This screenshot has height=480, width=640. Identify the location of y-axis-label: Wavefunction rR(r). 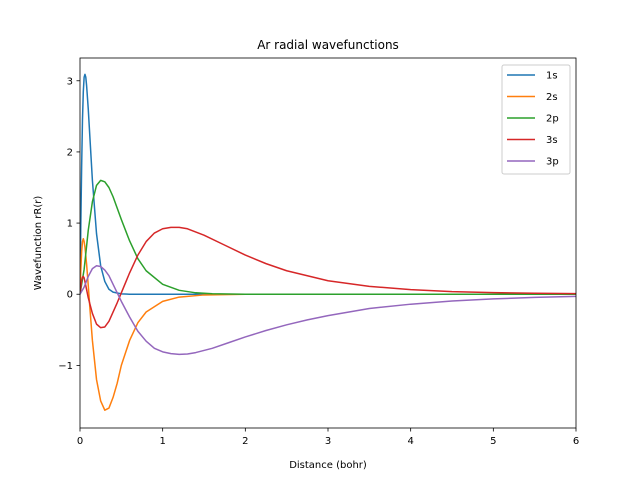
(38, 243).